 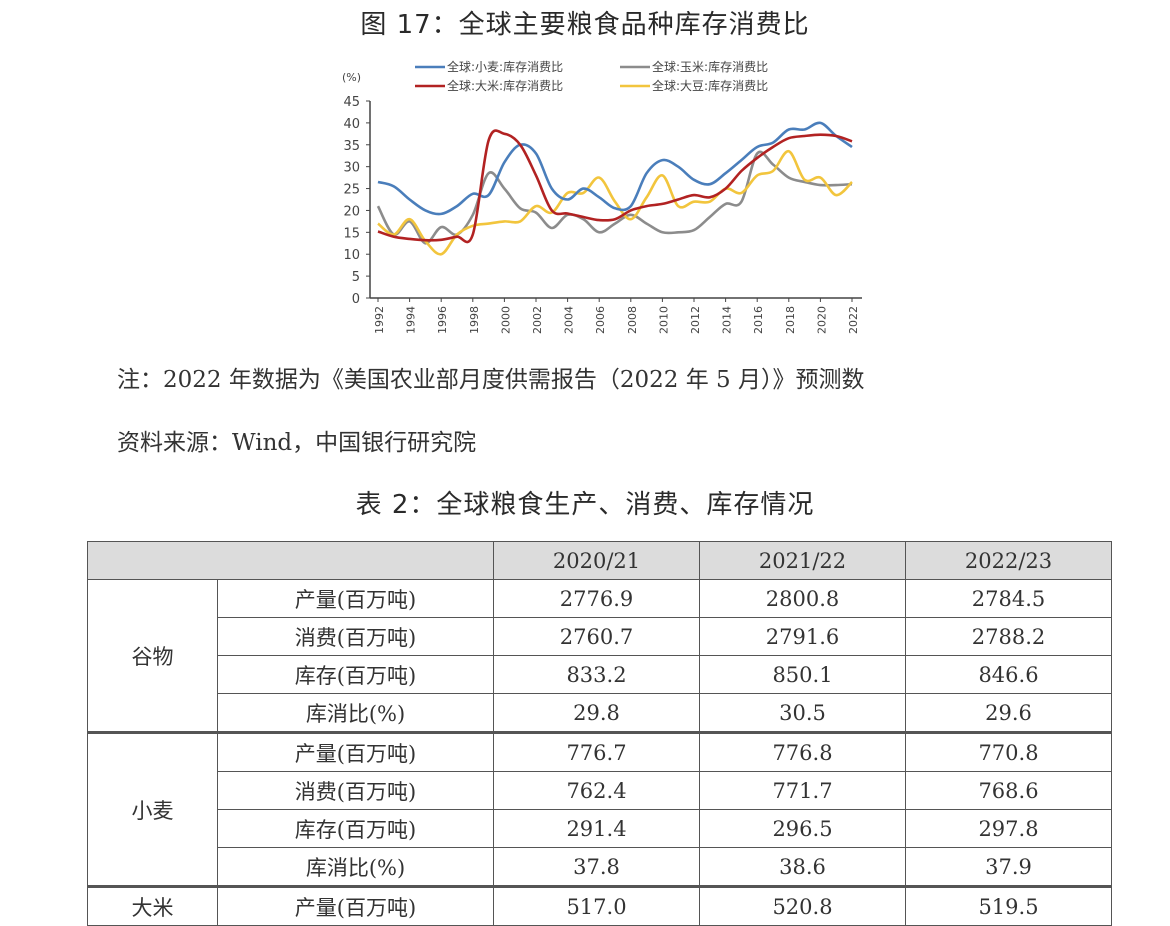 What do you see at coordinates (351, 211) in the screenshot?
I see `y-tick-label: 20` at bounding box center [351, 211].